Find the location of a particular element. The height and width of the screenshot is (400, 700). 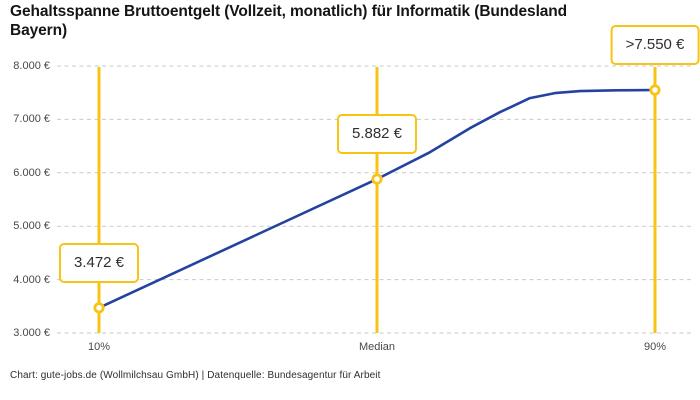

data-point-marker-Median is located at coordinates (377, 179).